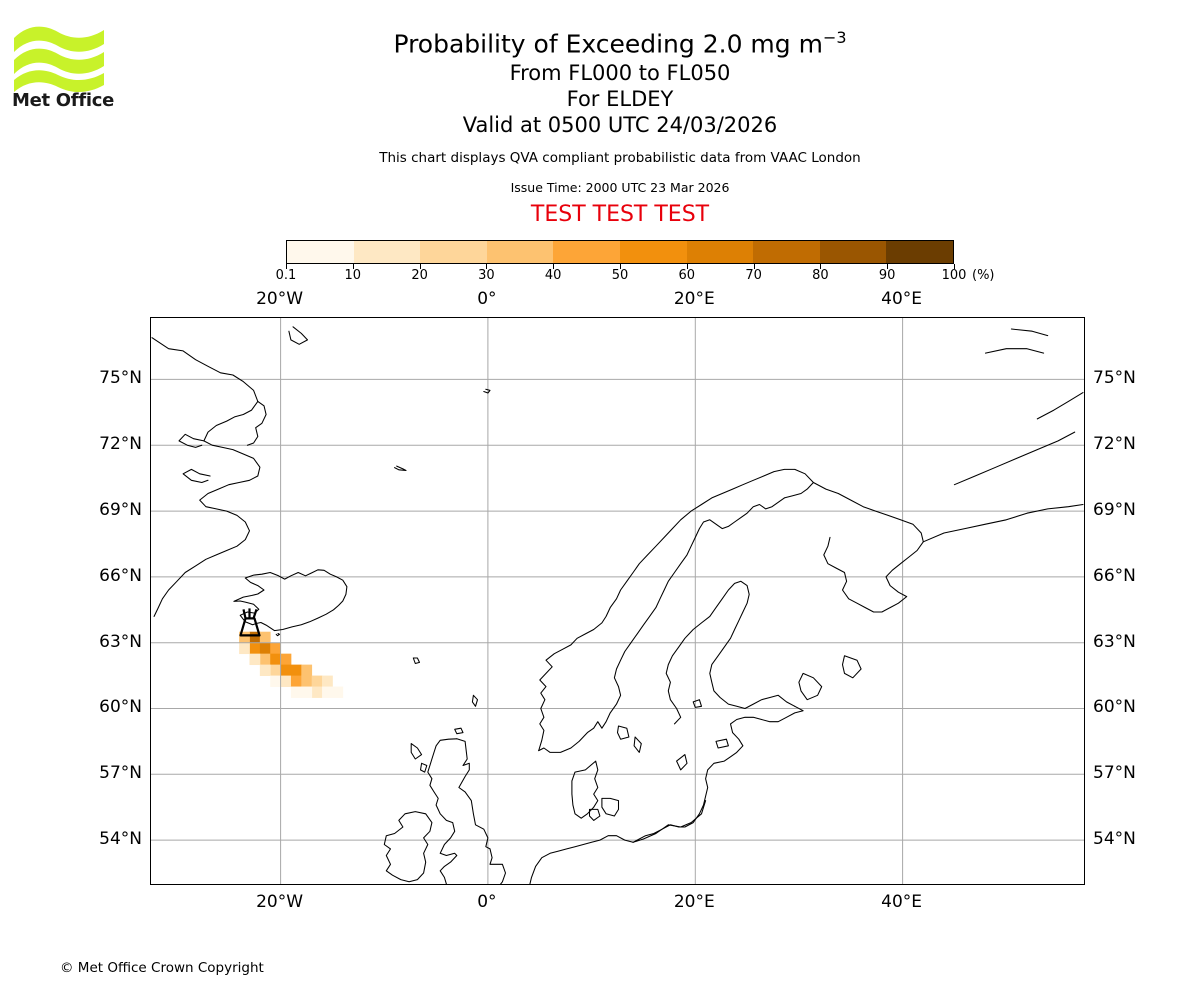  Describe the element at coordinates (902, 299) in the screenshot. I see `longitude-tick-label-top: 40°E` at that location.